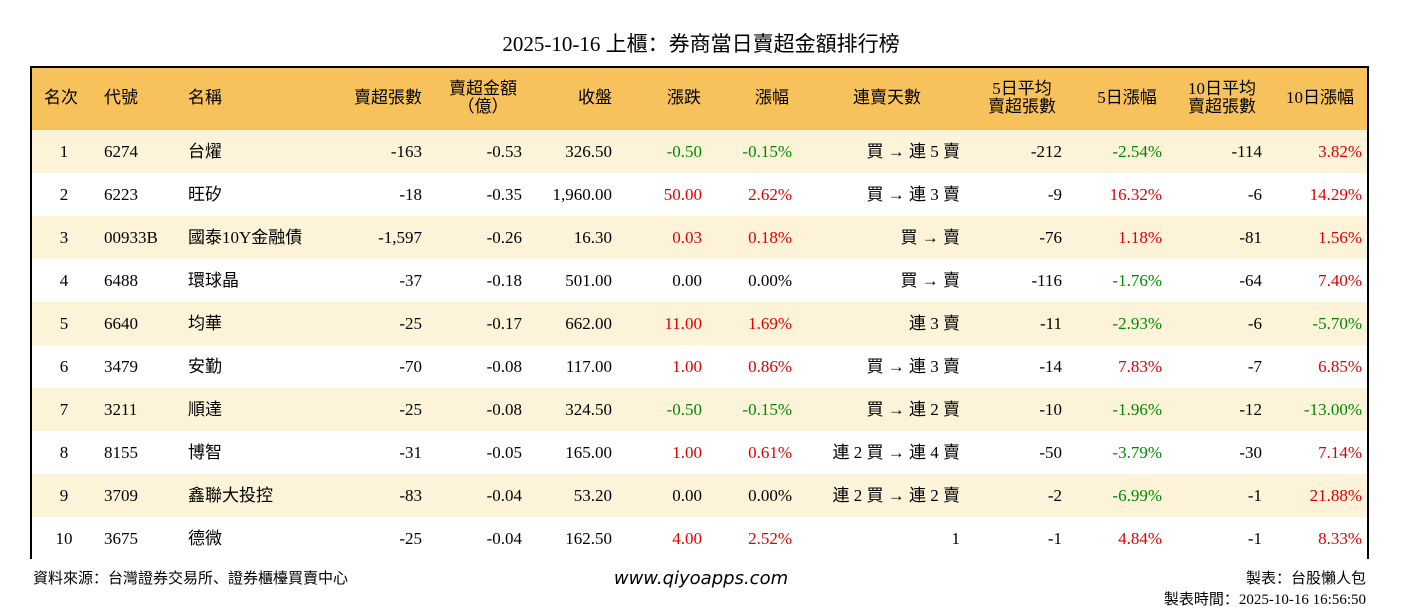 The image size is (1402, 612). Describe the element at coordinates (896, 495) in the screenshot. I see `cell: 連 2 買 → 連 2 賣` at that location.